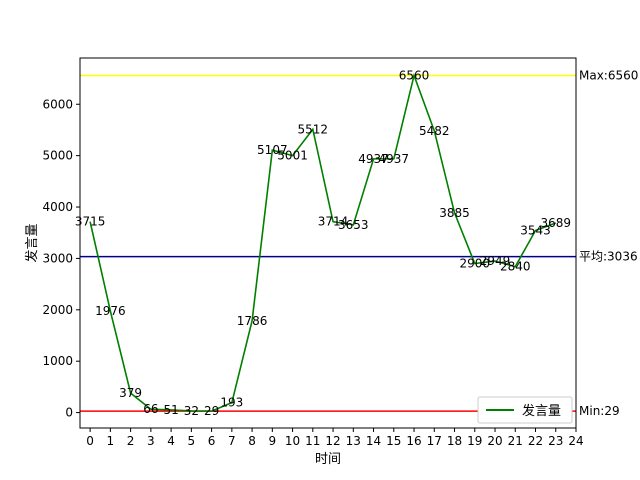  What do you see at coordinates (495, 261) in the screenshot?
I see `data-label: 2949` at bounding box center [495, 261].